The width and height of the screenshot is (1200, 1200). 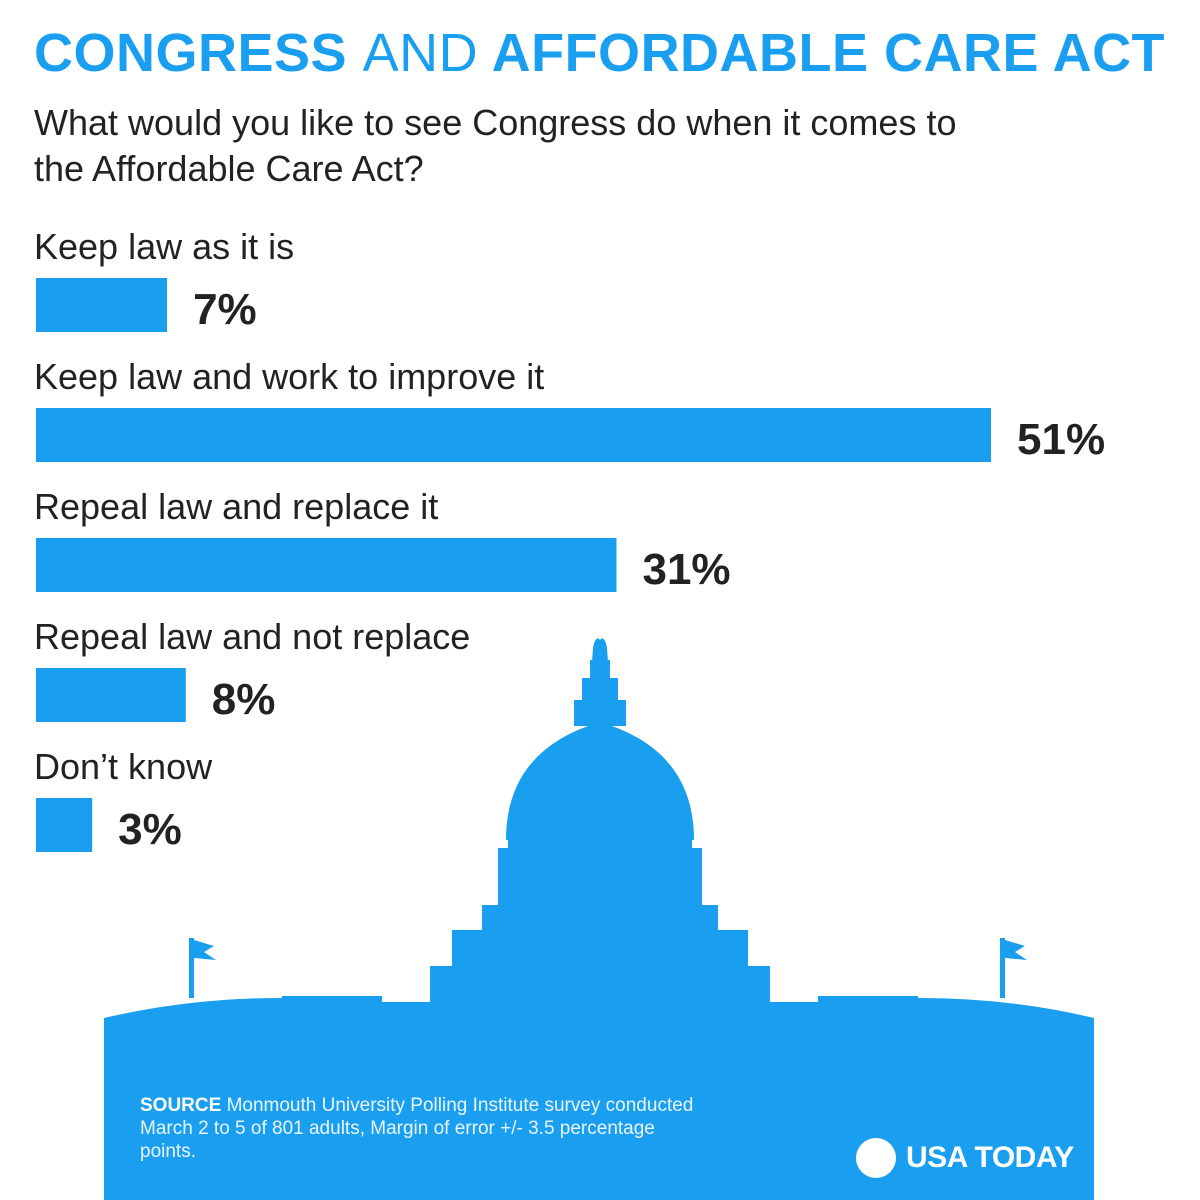 I want to click on usa-today-dot-icon, so click(x=876, y=1158).